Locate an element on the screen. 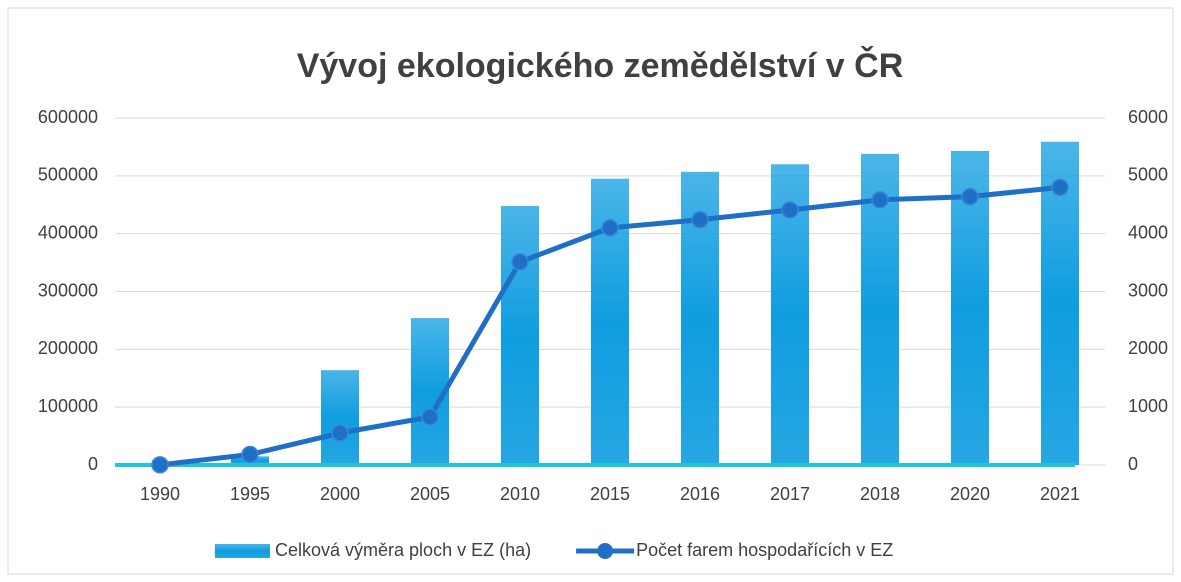 This screenshot has width=1181, height=582. y-tick-label: 0 is located at coordinates (93, 464).